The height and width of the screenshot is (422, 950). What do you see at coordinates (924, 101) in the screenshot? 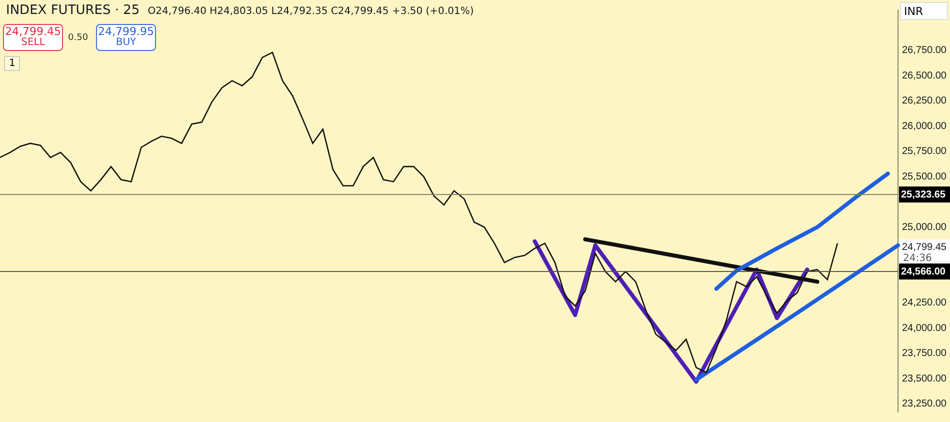
I see `y-tick-label: 26,250.00` at bounding box center [924, 101].